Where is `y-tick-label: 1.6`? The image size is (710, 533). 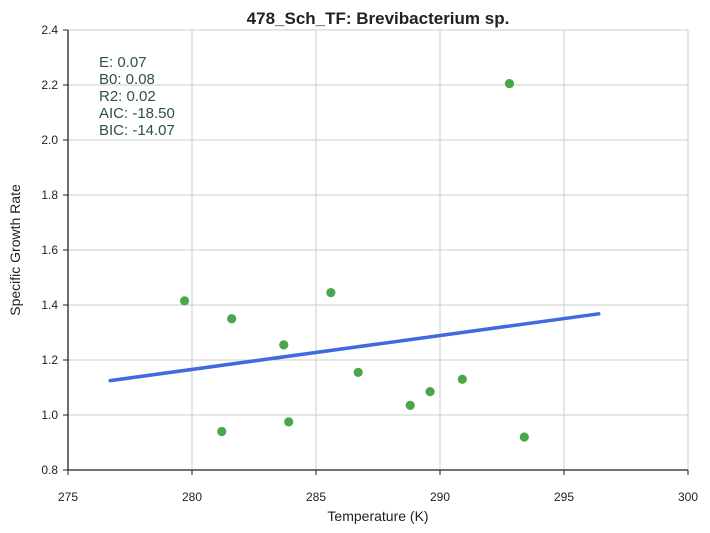
y-tick-label: 1.6 is located at coordinates (49, 250).